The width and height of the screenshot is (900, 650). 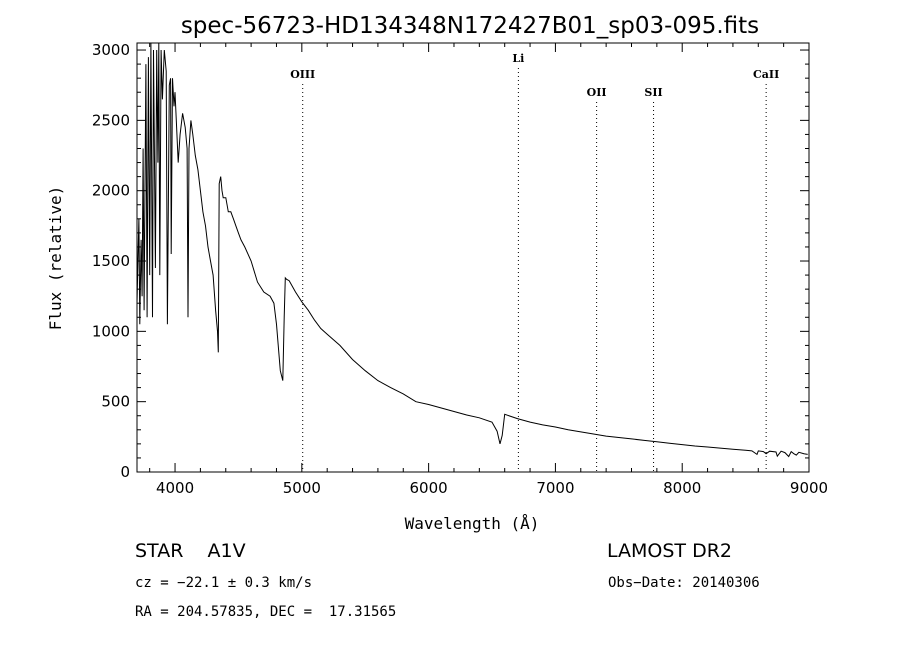 What do you see at coordinates (111, 120) in the screenshot?
I see `y-tick-label: 2500` at bounding box center [111, 120].